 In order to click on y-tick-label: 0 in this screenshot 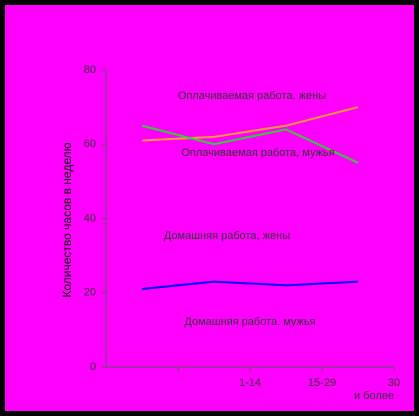, I will do `click(93, 367)`.